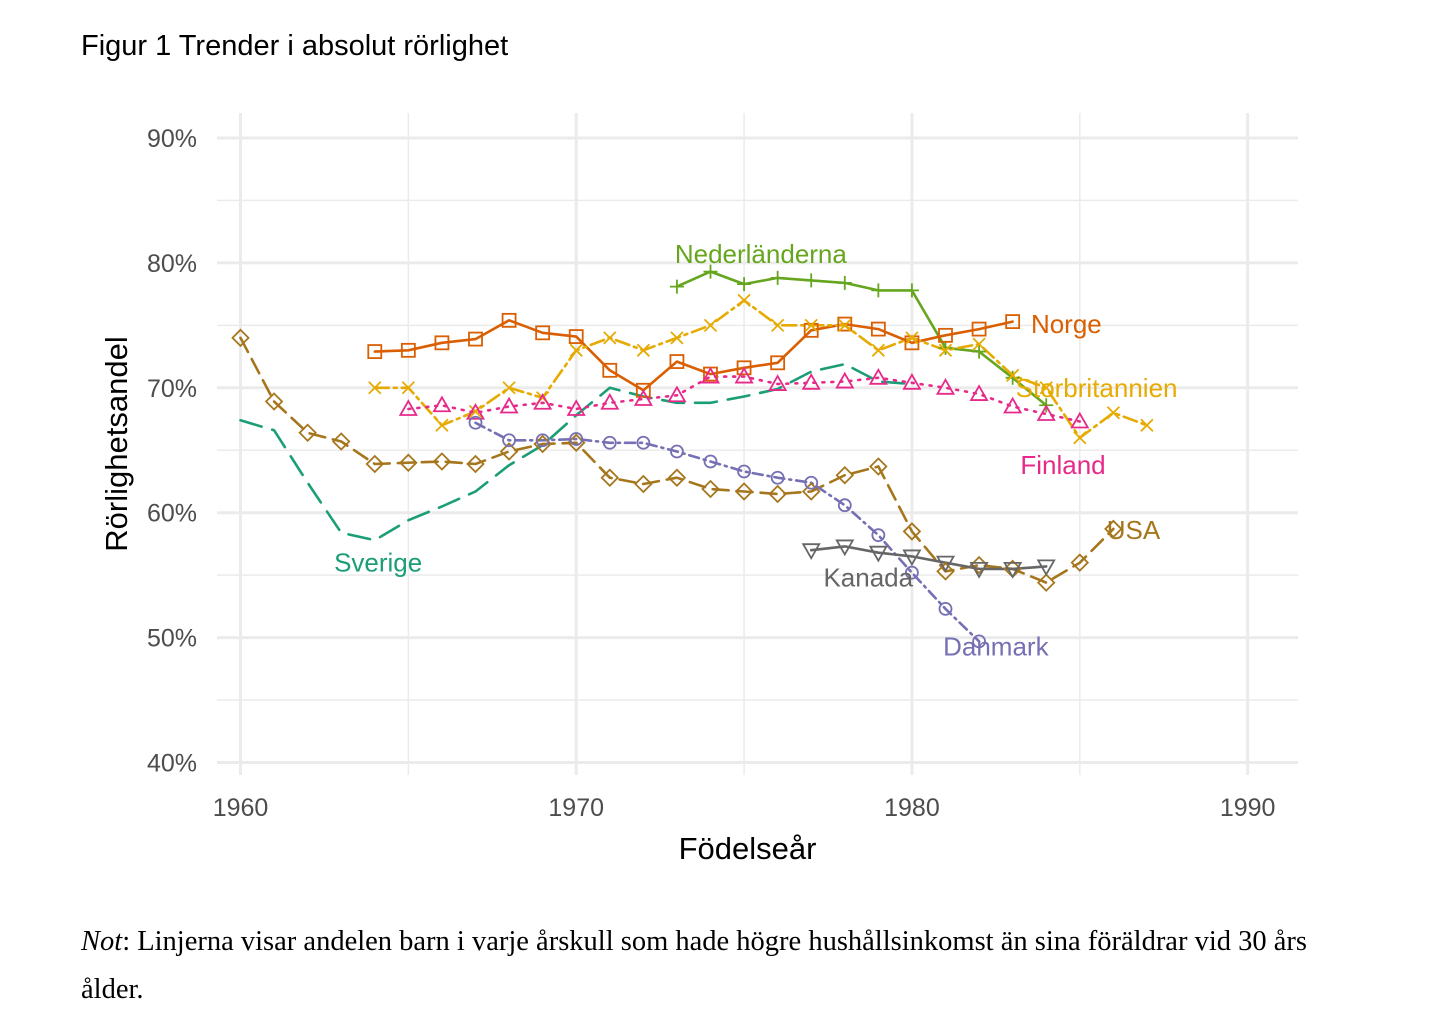 The image size is (1433, 1014). Describe the element at coordinates (172, 139) in the screenshot. I see `y-tick-label: 90%` at that location.